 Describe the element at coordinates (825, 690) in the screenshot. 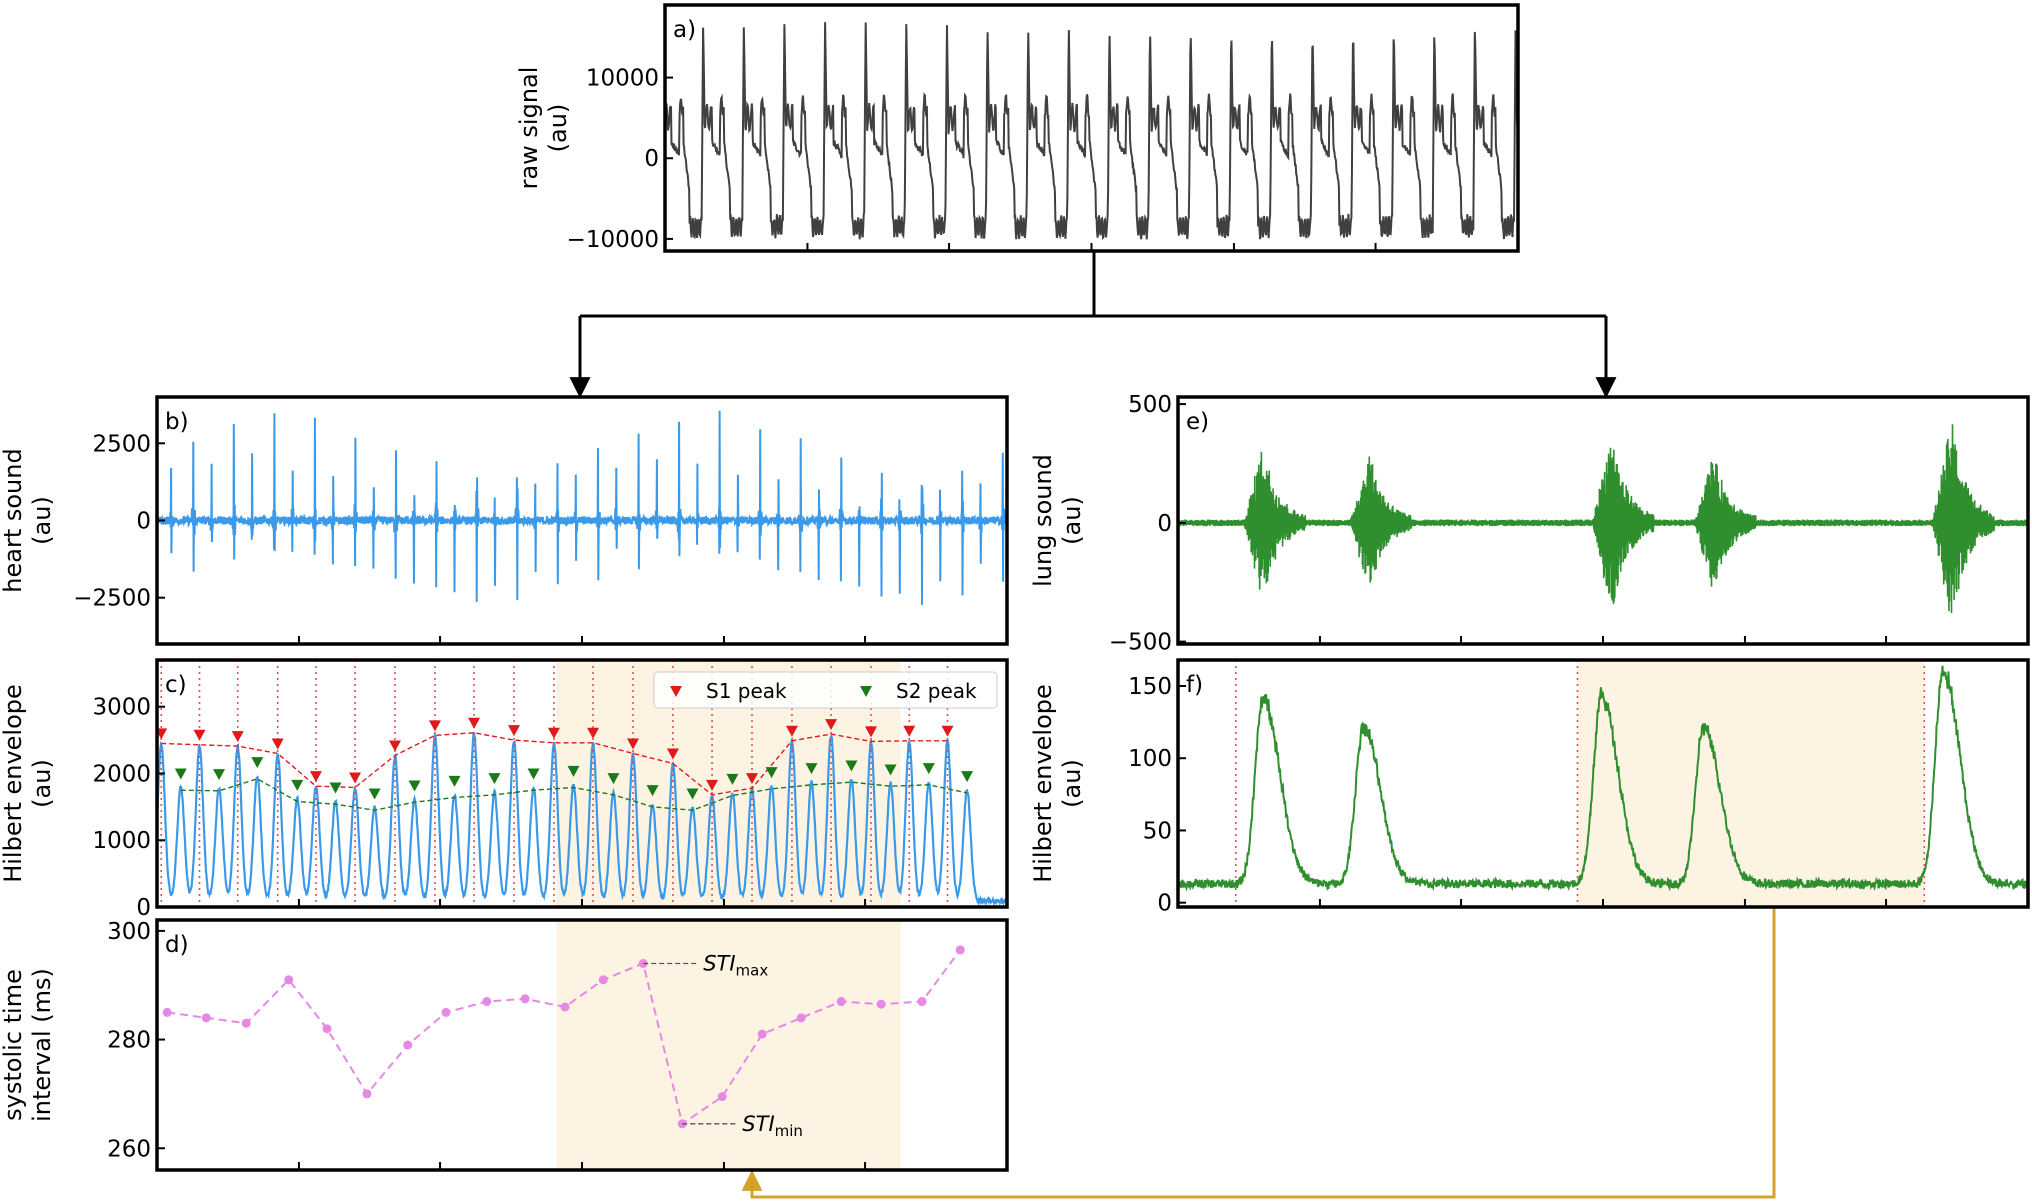

I see `legend: S1 peak S2 peak` at that location.